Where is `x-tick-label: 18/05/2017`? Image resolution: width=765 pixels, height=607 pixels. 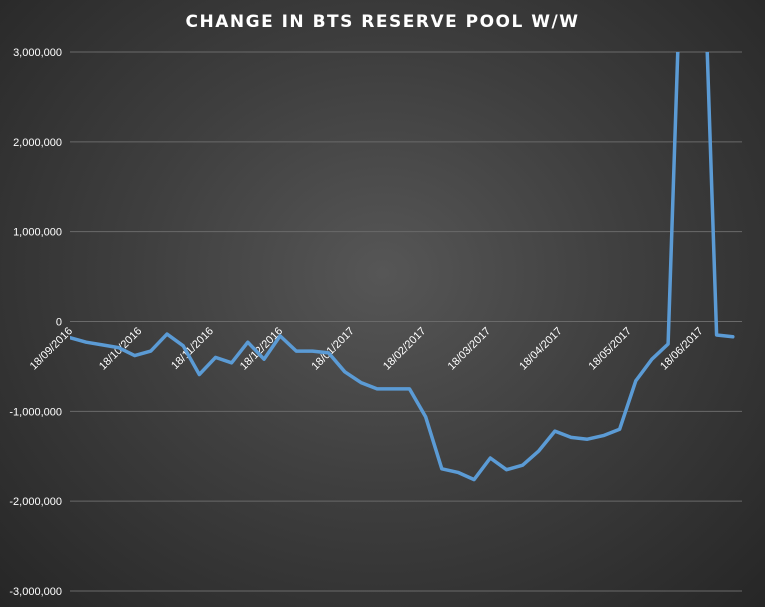
x-tick-label: 18/05/2017 is located at coordinates (610, 348).